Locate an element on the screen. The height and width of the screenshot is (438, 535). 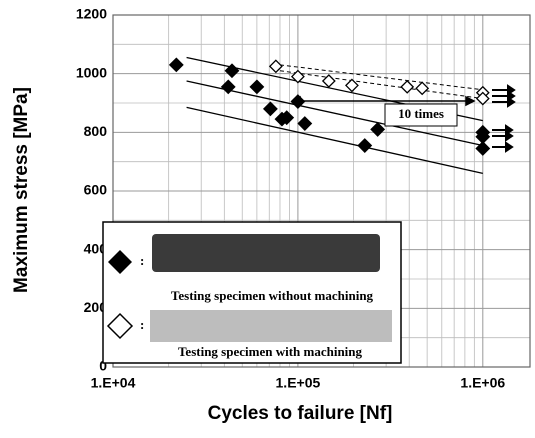
x-tick-label: 1.E+06 is located at coordinates (482, 383).